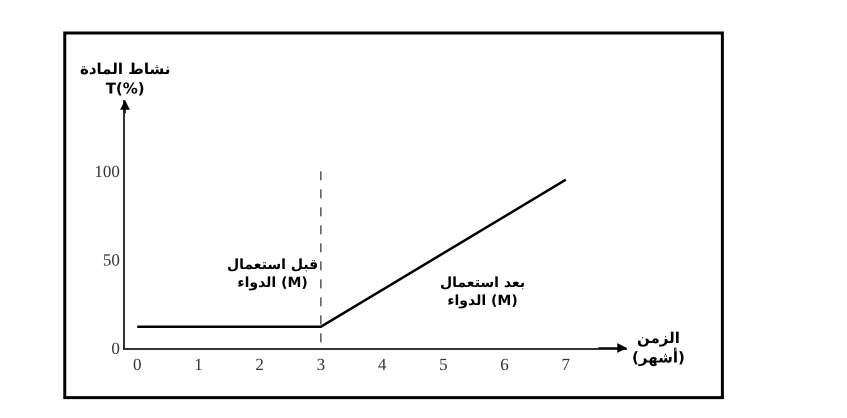 This screenshot has width=847, height=418. What do you see at coordinates (504, 364) in the screenshot?
I see `x-tick-label: 6` at bounding box center [504, 364].